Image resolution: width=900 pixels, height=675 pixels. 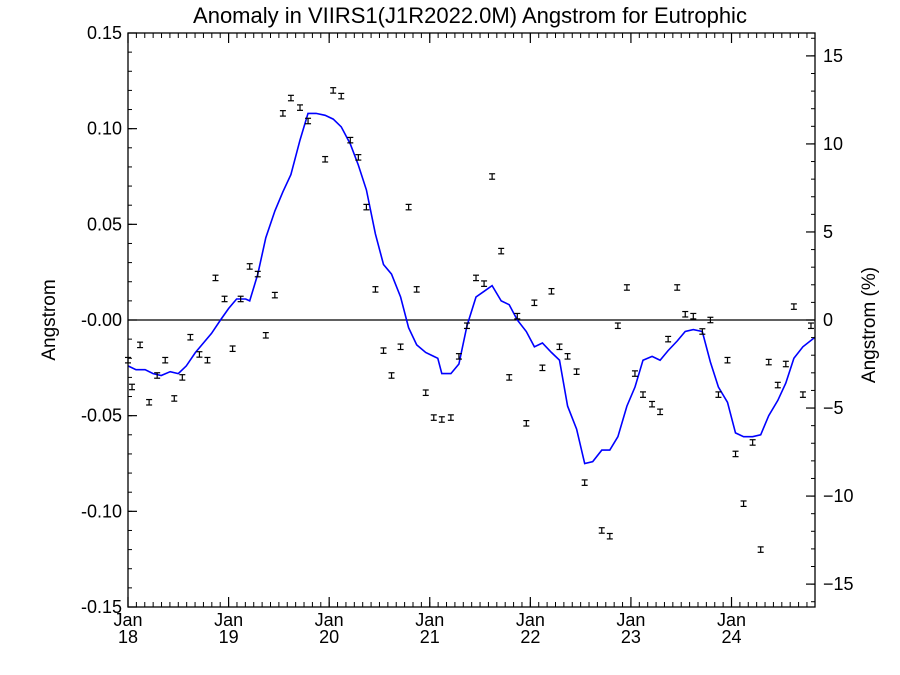 I want to click on y-right-tick-label: −15, so click(x=838, y=584).